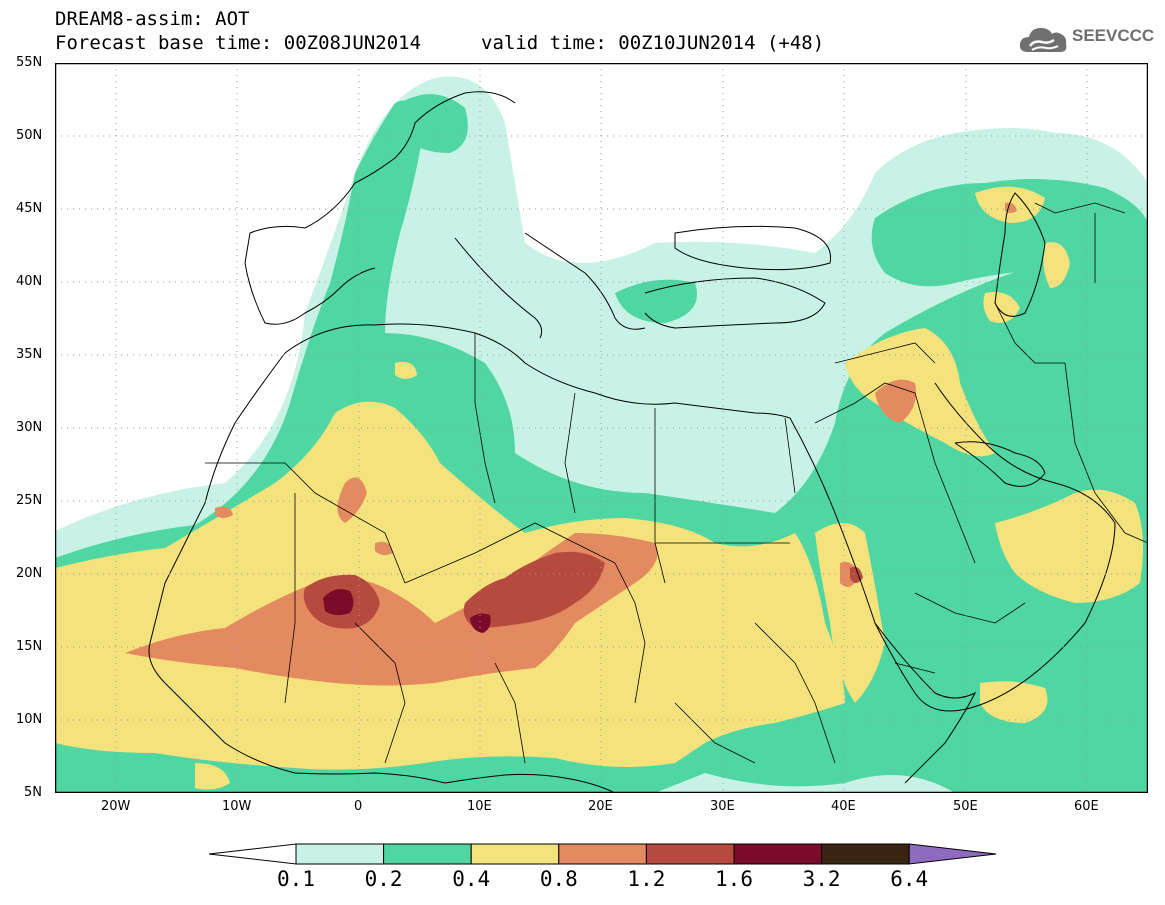  I want to click on lat-label-40n: 40N, so click(29, 281).